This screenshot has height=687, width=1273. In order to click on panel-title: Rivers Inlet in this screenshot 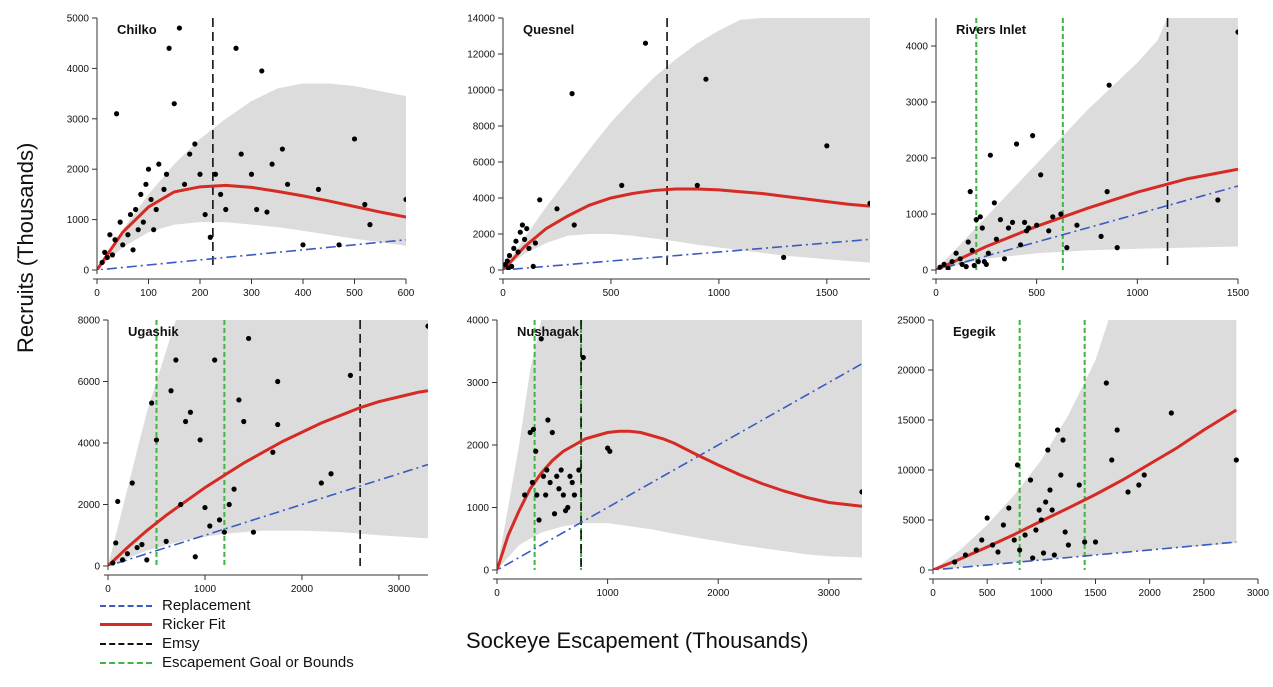, I will do `click(991, 29)`.